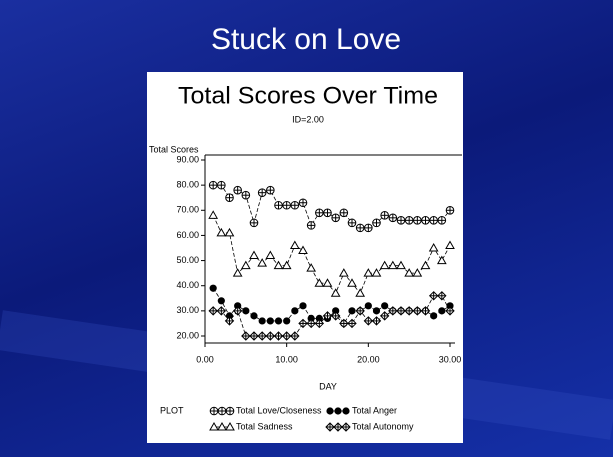 The image size is (613, 457). What do you see at coordinates (308, 95) in the screenshot?
I see `chart-title: Total Scores Over Time` at bounding box center [308, 95].